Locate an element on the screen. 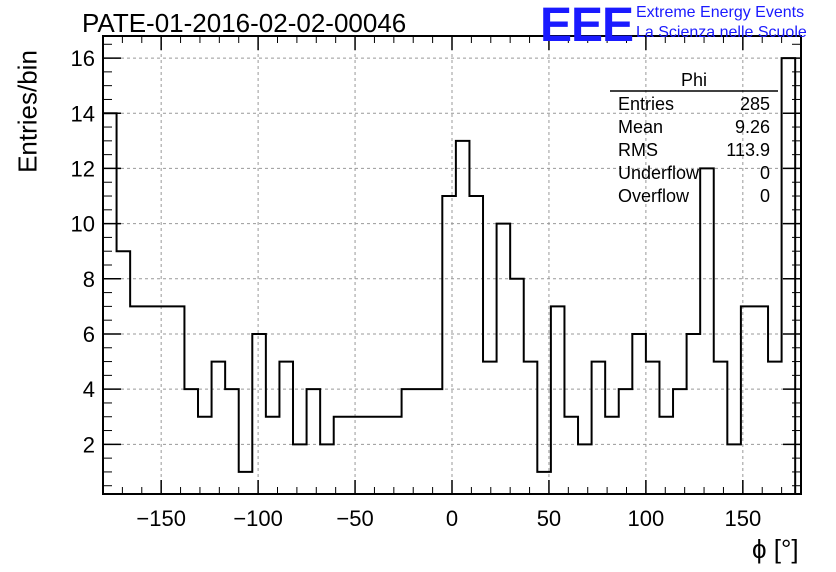 This screenshot has height=572, width=836. stats-label: RMS is located at coordinates (638, 150).